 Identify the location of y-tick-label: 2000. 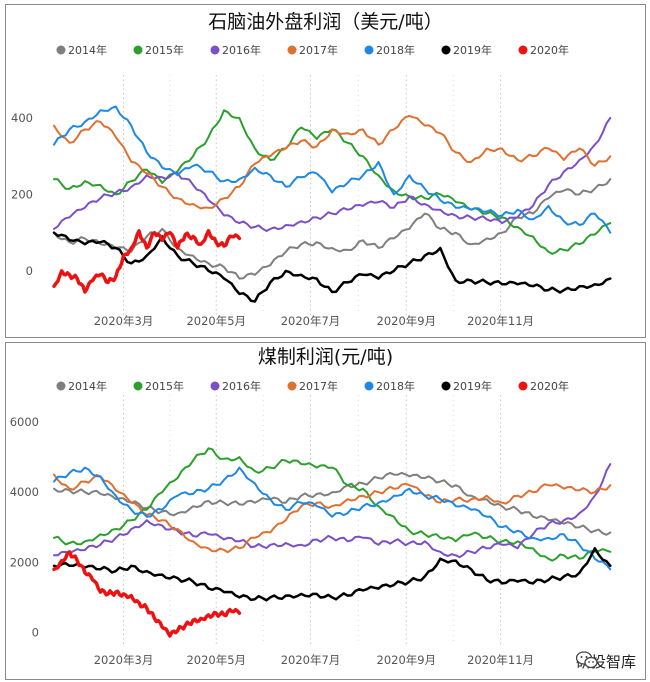
(24, 562).